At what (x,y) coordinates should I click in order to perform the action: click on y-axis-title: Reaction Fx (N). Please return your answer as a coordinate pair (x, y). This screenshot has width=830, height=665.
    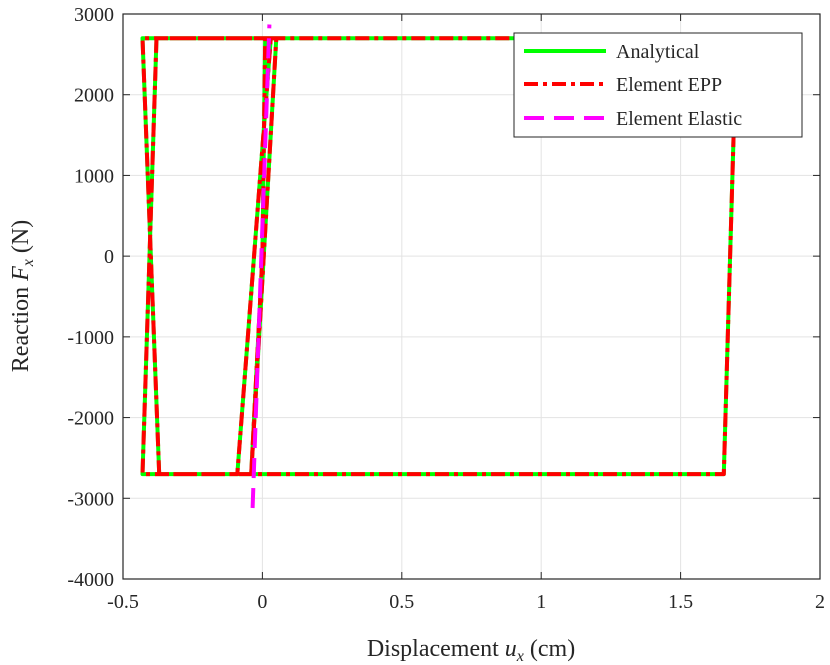
    Looking at the image, I should click on (22, 296).